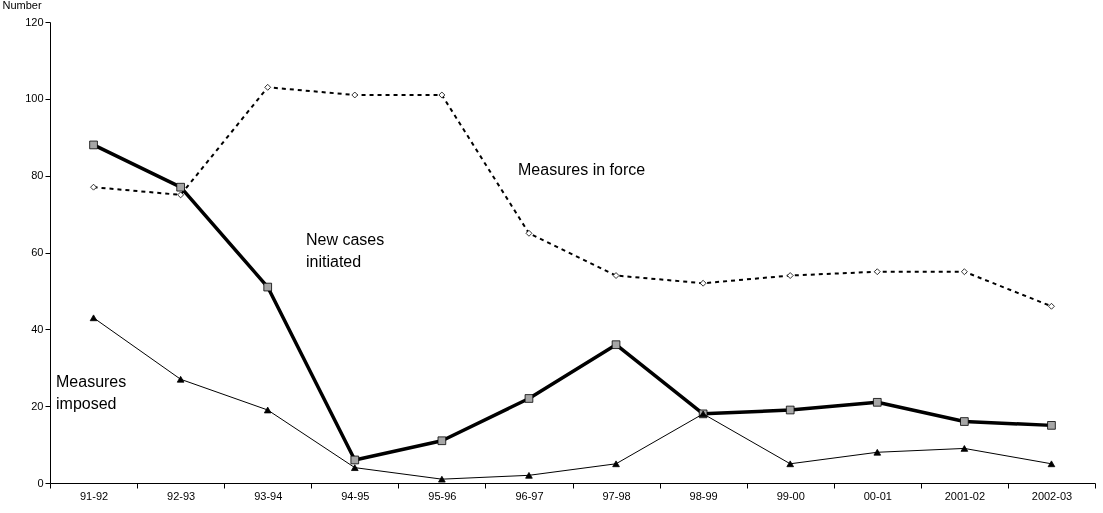  I want to click on y-tick-label: 80, so click(37, 175).